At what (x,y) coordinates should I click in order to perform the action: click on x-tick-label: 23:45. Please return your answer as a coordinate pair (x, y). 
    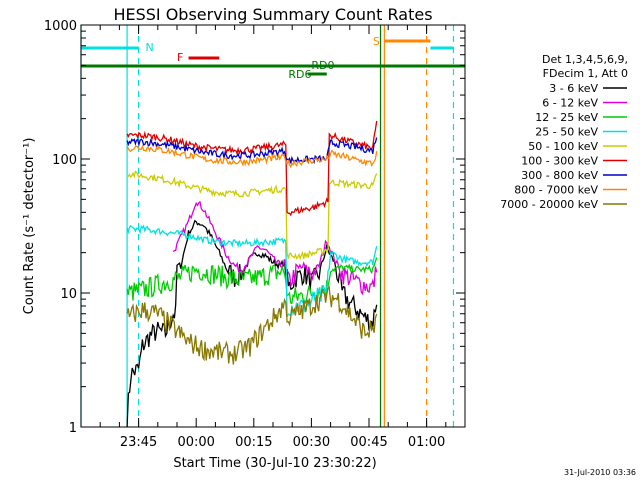
    Looking at the image, I should click on (138, 442).